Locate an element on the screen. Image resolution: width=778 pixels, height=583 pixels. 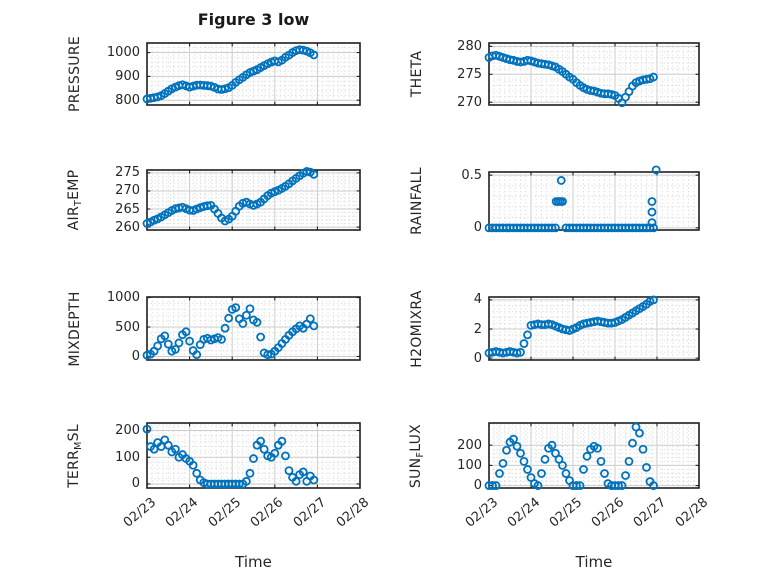
sunflux-chart is located at coordinates (592, 456).